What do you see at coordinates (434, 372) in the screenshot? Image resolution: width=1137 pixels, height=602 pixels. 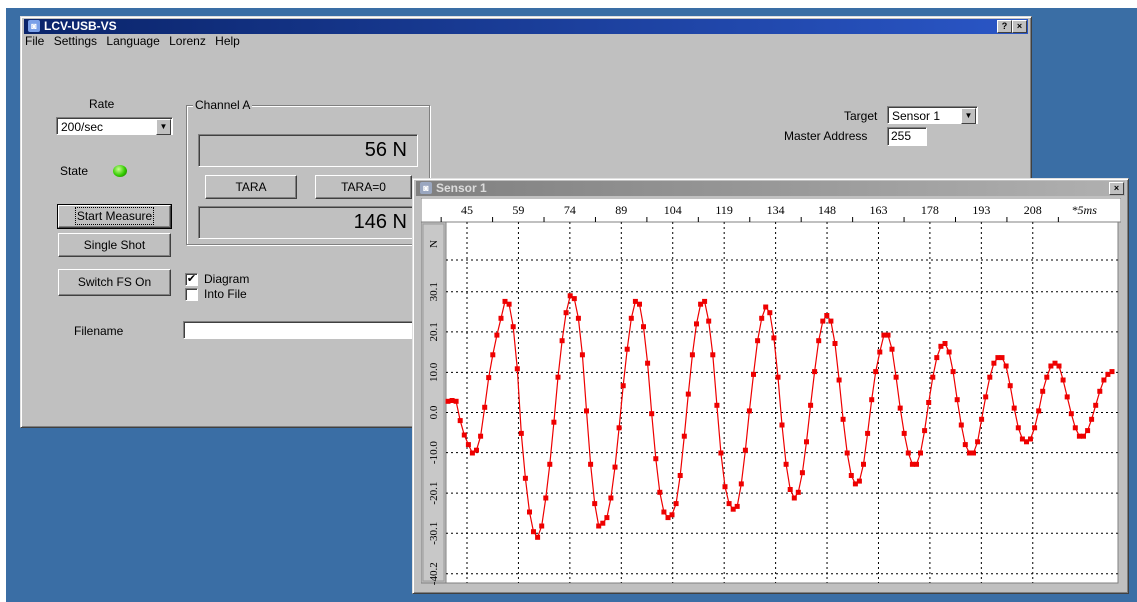 I see `y-tick-label: 10.0` at bounding box center [434, 372].